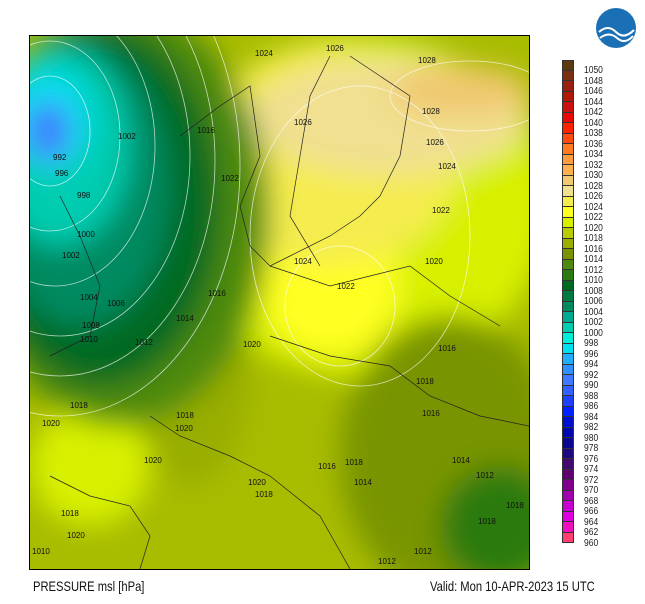 This screenshot has width=645, height=604. Describe the element at coordinates (593, 165) in the screenshot. I see `legend-label: 1032` at that location.